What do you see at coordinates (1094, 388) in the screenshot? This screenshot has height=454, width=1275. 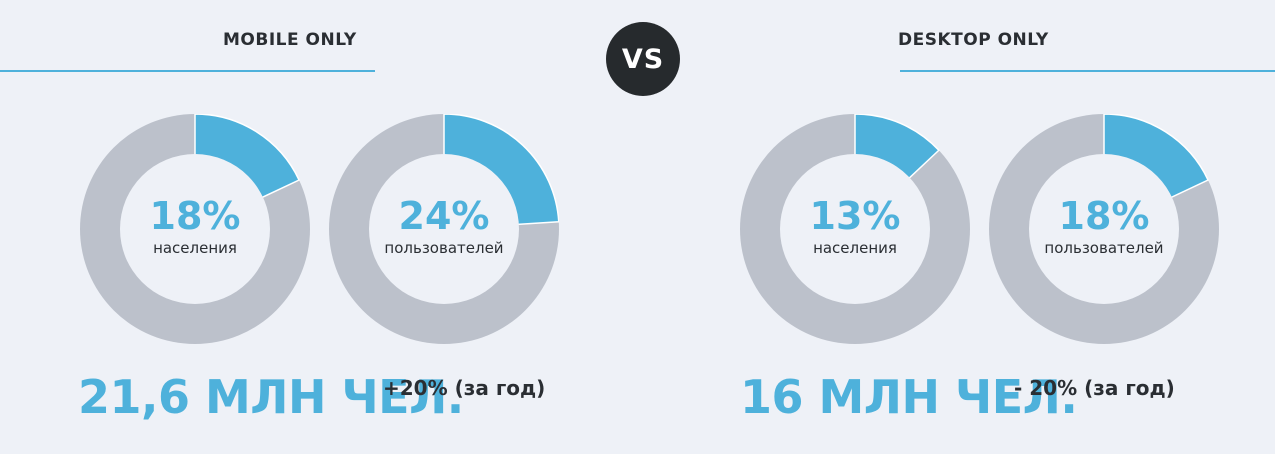 I see `desktop-yearly-change: - 20% (за год)` at bounding box center [1094, 388].